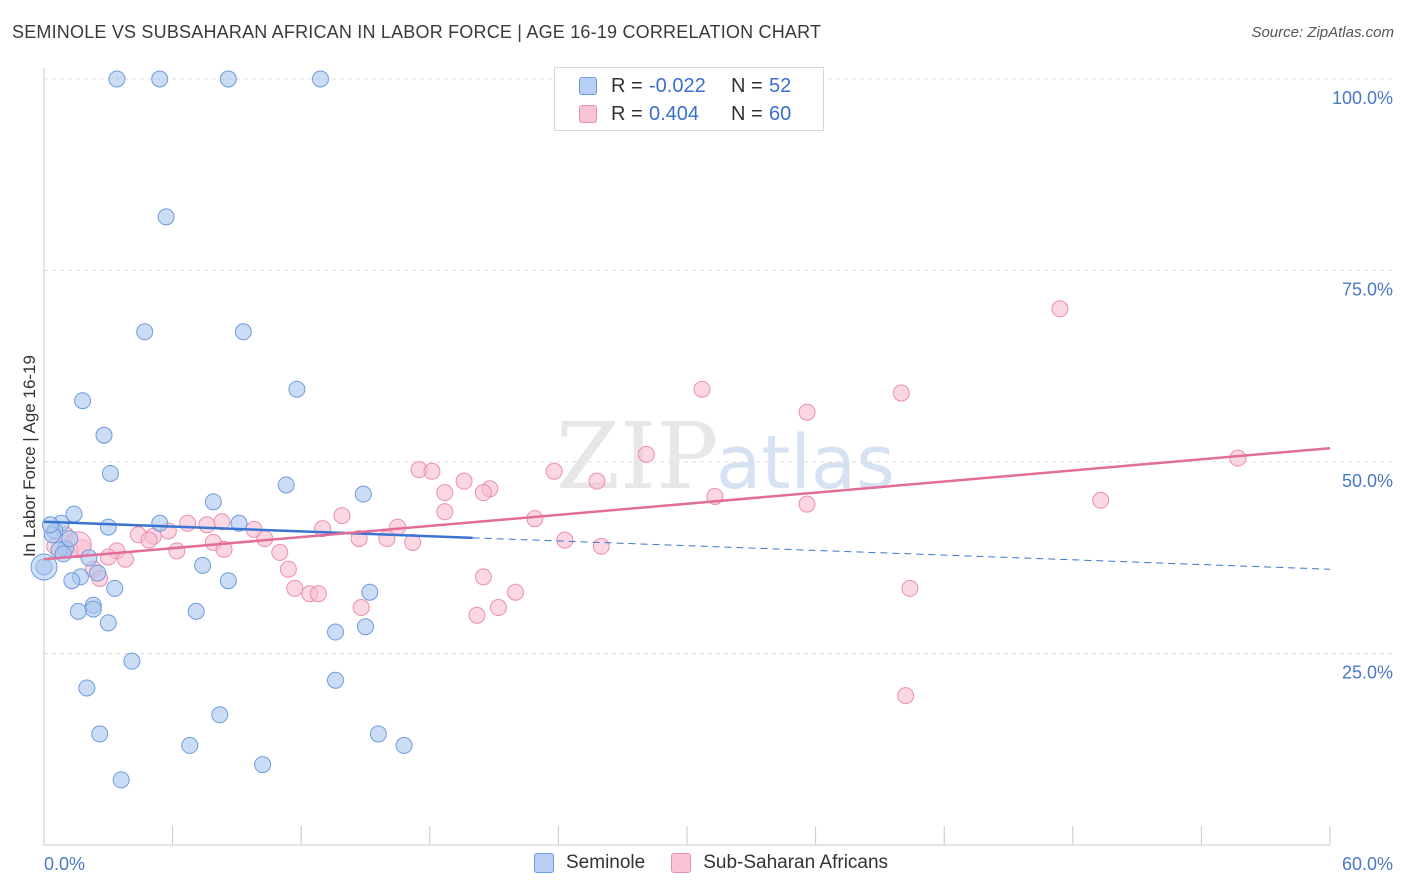 The image size is (1406, 892). What do you see at coordinates (1362, 98) in the screenshot?
I see `y-tick-label: 100.0%` at bounding box center [1362, 98].